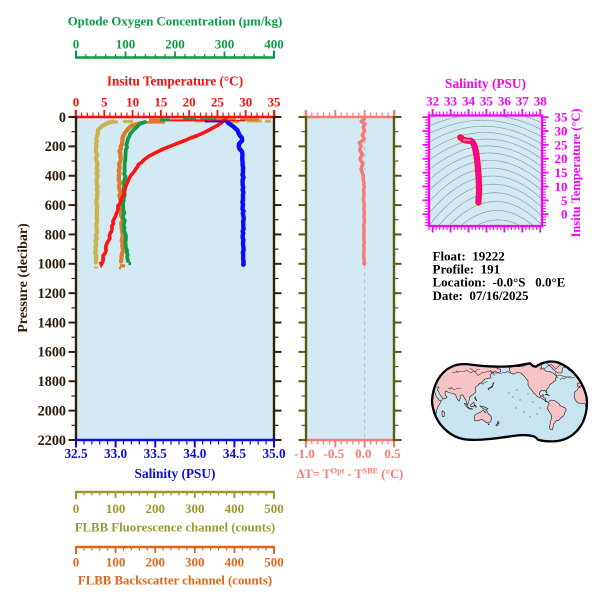  Describe the element at coordinates (432, 100) in the screenshot. I see `svg-text: 32` at that location.